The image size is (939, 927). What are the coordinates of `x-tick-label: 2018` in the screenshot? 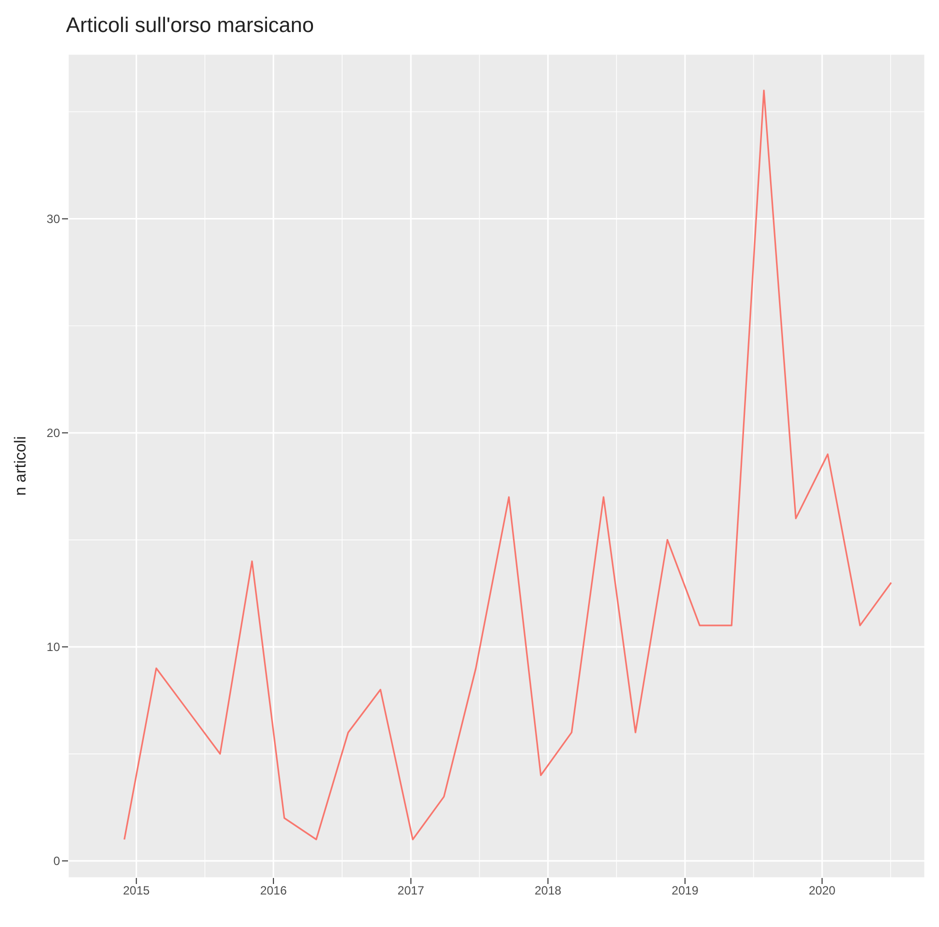 It's located at (548, 891).